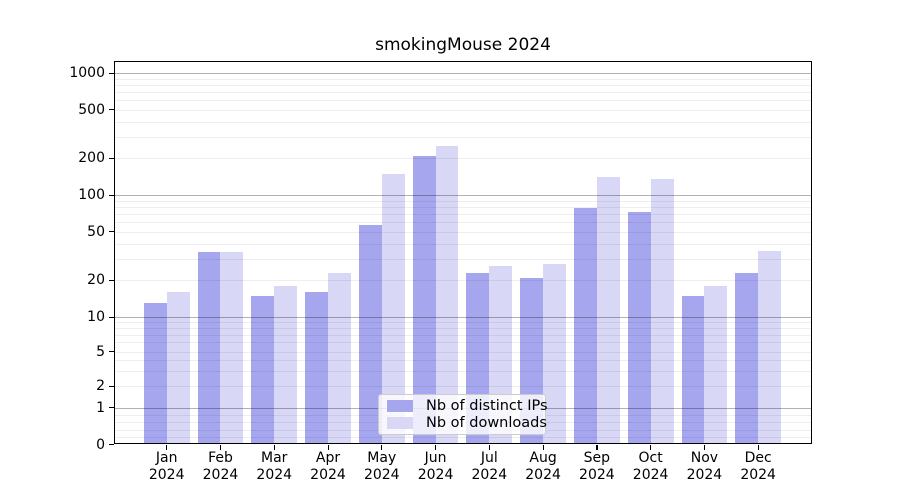 Image resolution: width=900 pixels, height=500 pixels. What do you see at coordinates (274, 466) in the screenshot?
I see `x-tick-label-mar: Mar 2024` at bounding box center [274, 466].